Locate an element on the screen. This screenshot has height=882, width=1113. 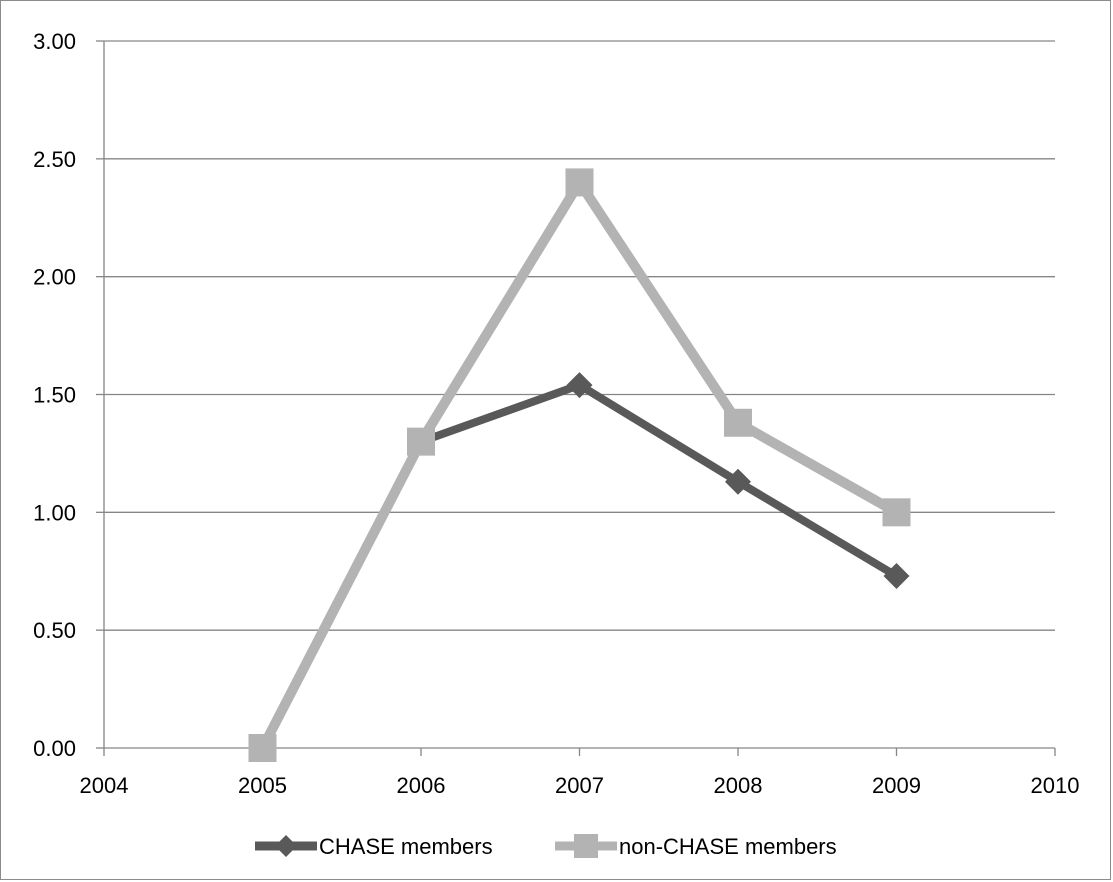
y-tick-label-3: 1.50 is located at coordinates (54, 395).